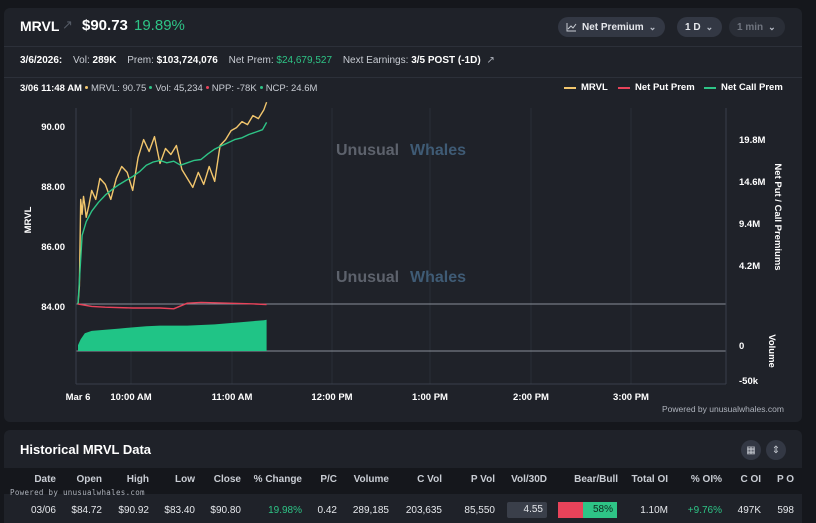  Describe the element at coordinates (750, 27) in the screenshot. I see `interval-label: 1 min` at that location.